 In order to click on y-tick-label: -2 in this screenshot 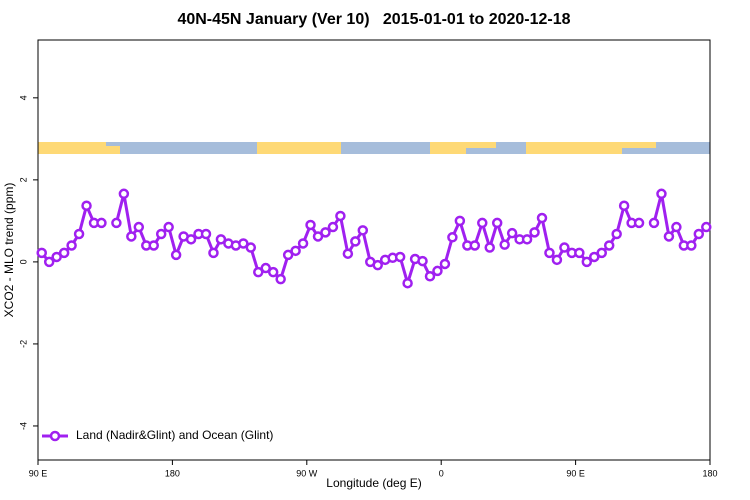, I will do `click(23, 344)`.